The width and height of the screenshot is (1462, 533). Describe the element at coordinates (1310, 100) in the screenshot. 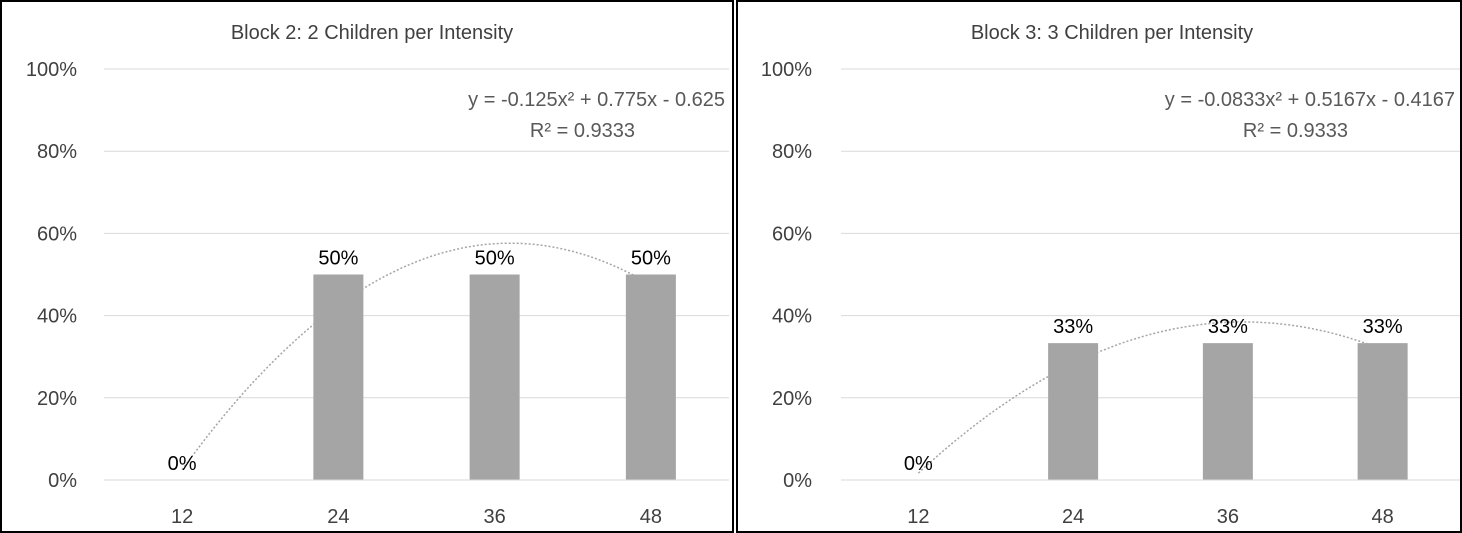

I see `trendline-equation: y = -0.0833x² + 0.5167x - 0.4167` at that location.